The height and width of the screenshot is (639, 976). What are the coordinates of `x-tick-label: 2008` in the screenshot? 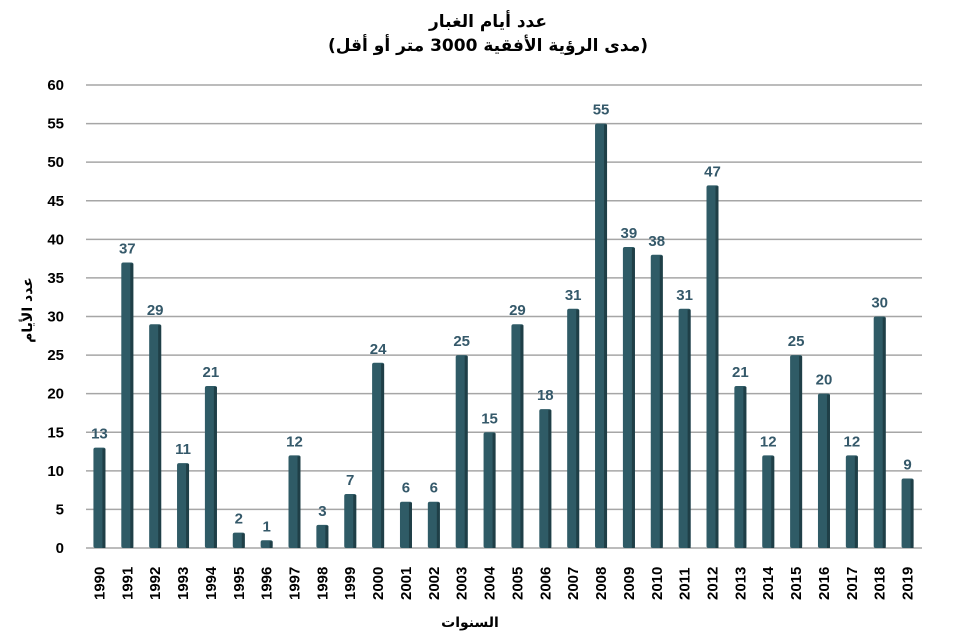 It's located at (601, 583).